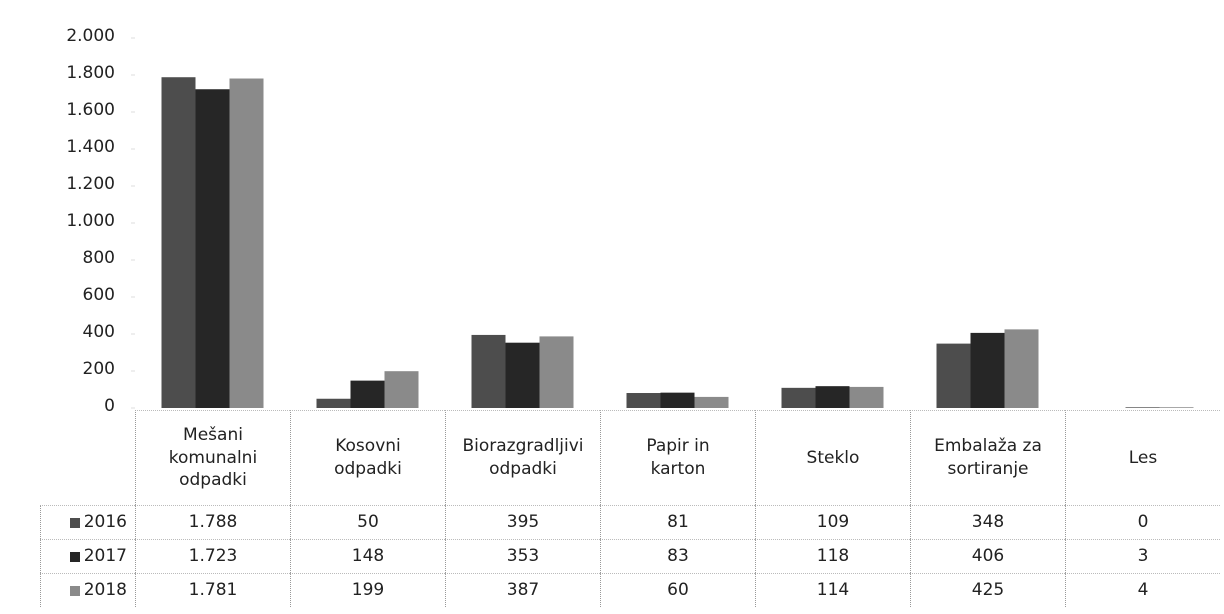 The image size is (1224, 614). I want to click on y-tick-label: 200, so click(98, 369).